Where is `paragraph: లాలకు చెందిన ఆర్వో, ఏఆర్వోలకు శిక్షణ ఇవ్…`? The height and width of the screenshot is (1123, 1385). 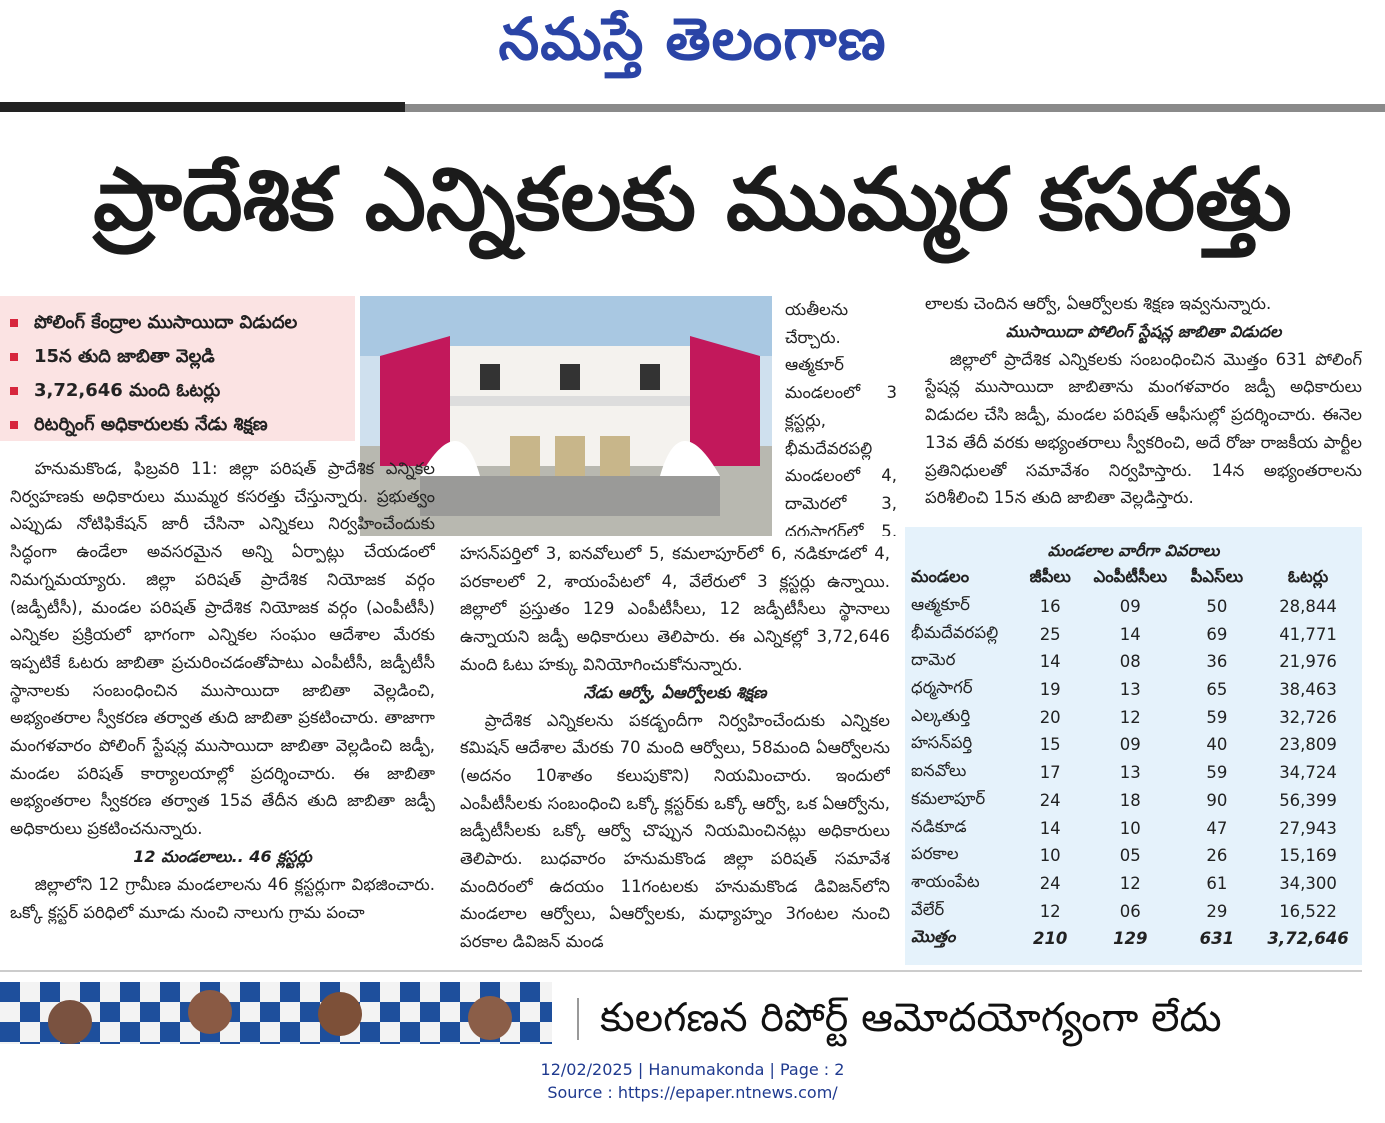
paragraph: లాలకు చెందిన ఆర్వో, ఏఆర్వోలకు శిక్షణ ఇవ్… is located at coordinates (1098, 303).